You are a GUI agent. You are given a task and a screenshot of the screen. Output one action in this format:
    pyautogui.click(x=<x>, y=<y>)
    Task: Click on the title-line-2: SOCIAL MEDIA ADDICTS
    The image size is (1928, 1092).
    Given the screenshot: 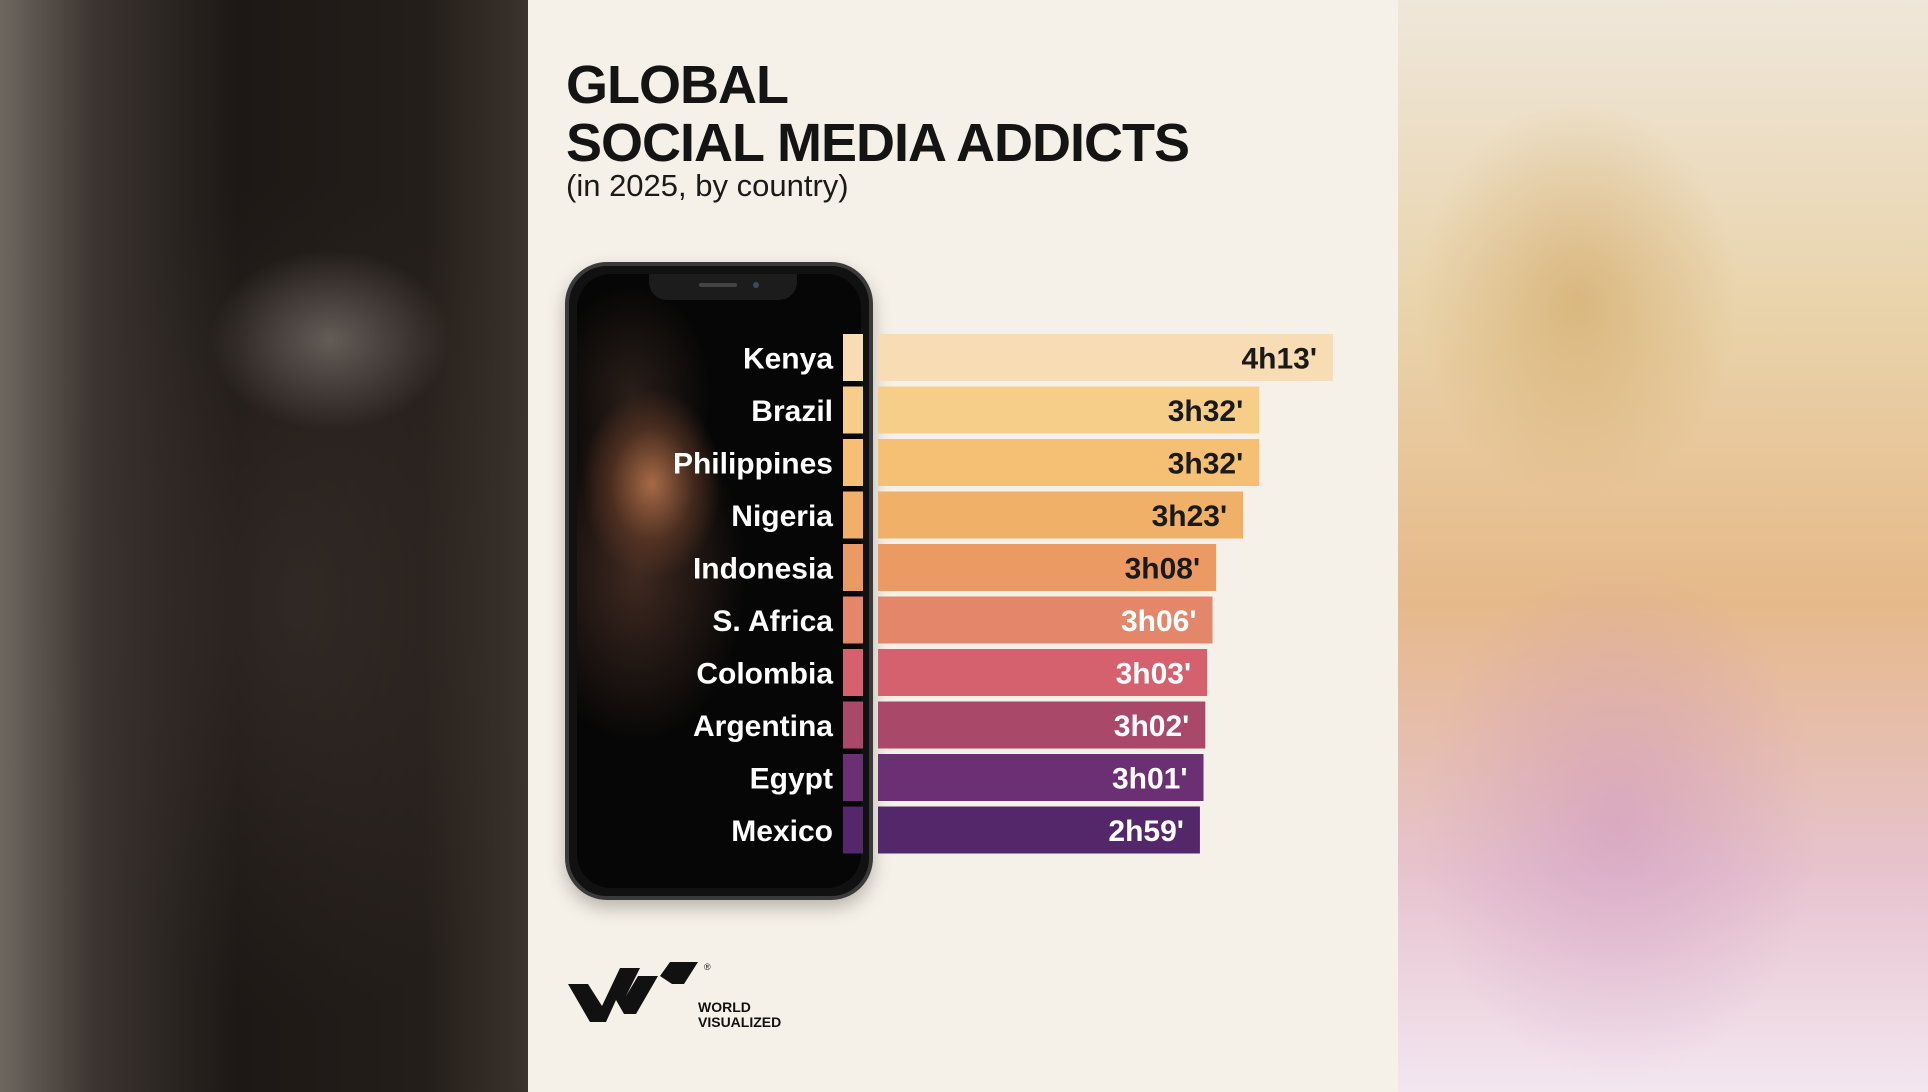 What is the action you would take?
    pyautogui.click(x=878, y=143)
    